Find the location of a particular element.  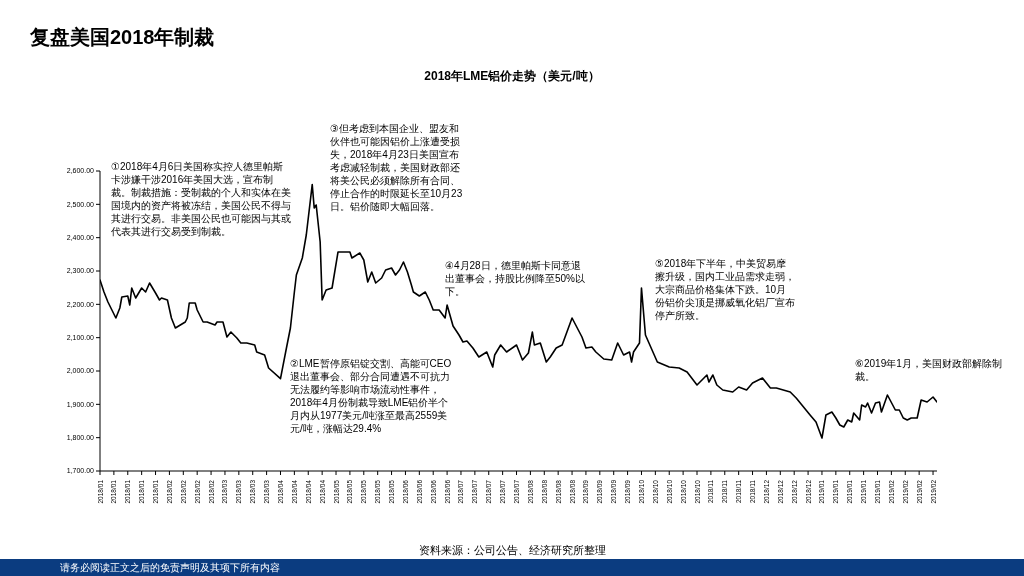

text: 请务必阅读正文之后的免责声明及其项下所有内容 is located at coordinates (170, 568).